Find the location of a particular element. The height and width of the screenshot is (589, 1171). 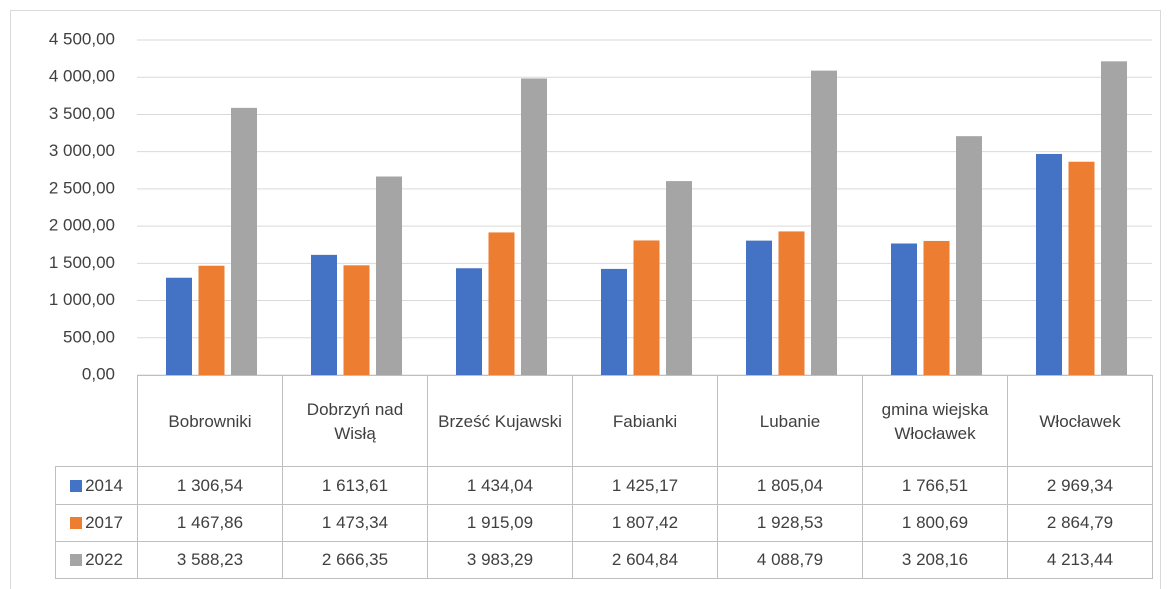

cell-text: 2 604,84 is located at coordinates (645, 560).